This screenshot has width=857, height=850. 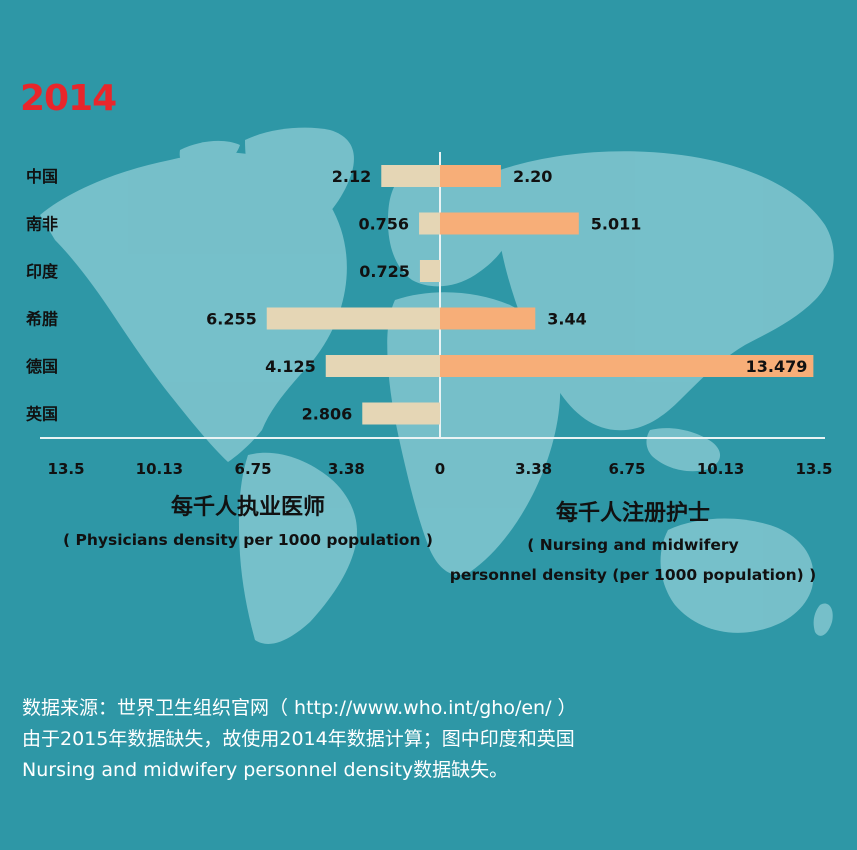 I want to click on category-label: 南非, so click(x=42, y=224).